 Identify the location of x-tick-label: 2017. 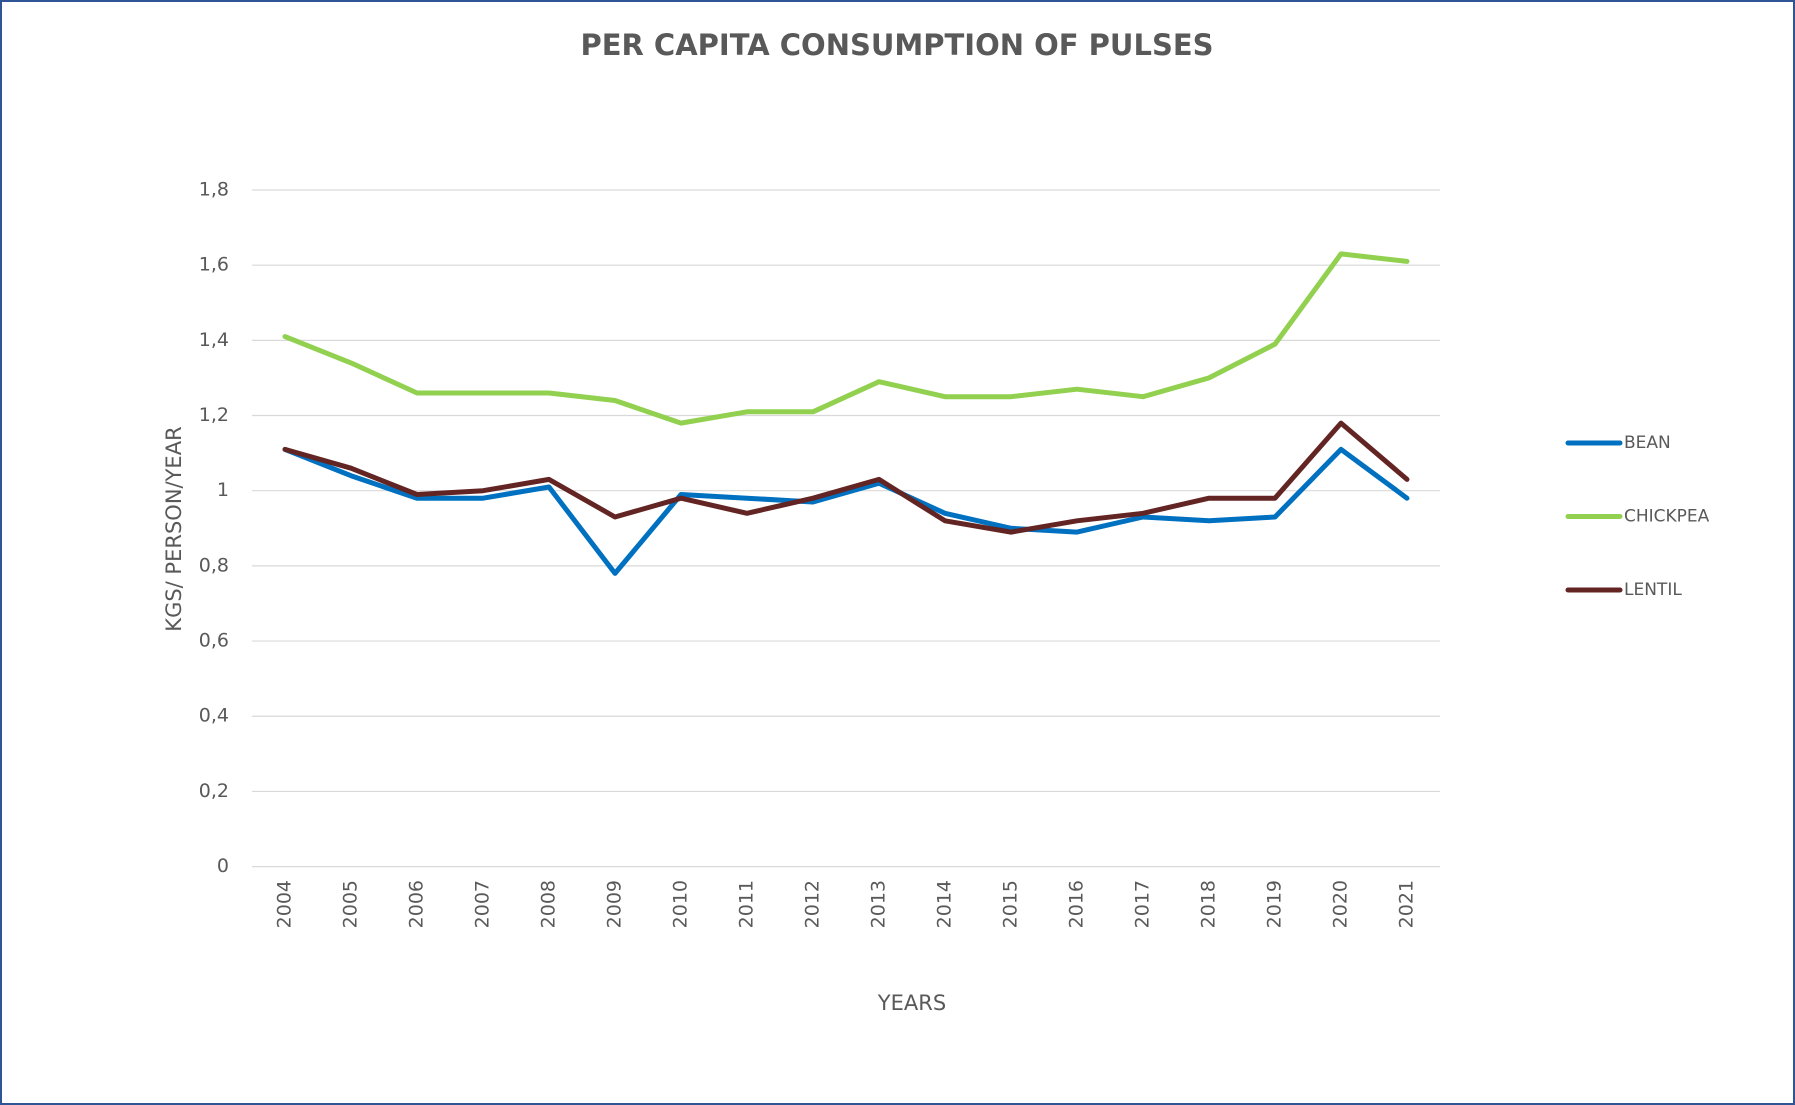
(1143, 904).